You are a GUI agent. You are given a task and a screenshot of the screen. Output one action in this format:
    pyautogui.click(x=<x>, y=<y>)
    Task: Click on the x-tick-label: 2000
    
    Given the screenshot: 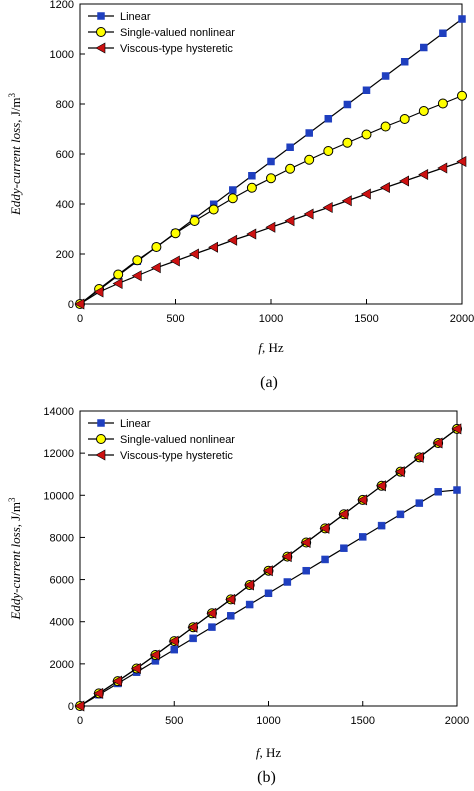 What is the action you would take?
    pyautogui.click(x=462, y=319)
    